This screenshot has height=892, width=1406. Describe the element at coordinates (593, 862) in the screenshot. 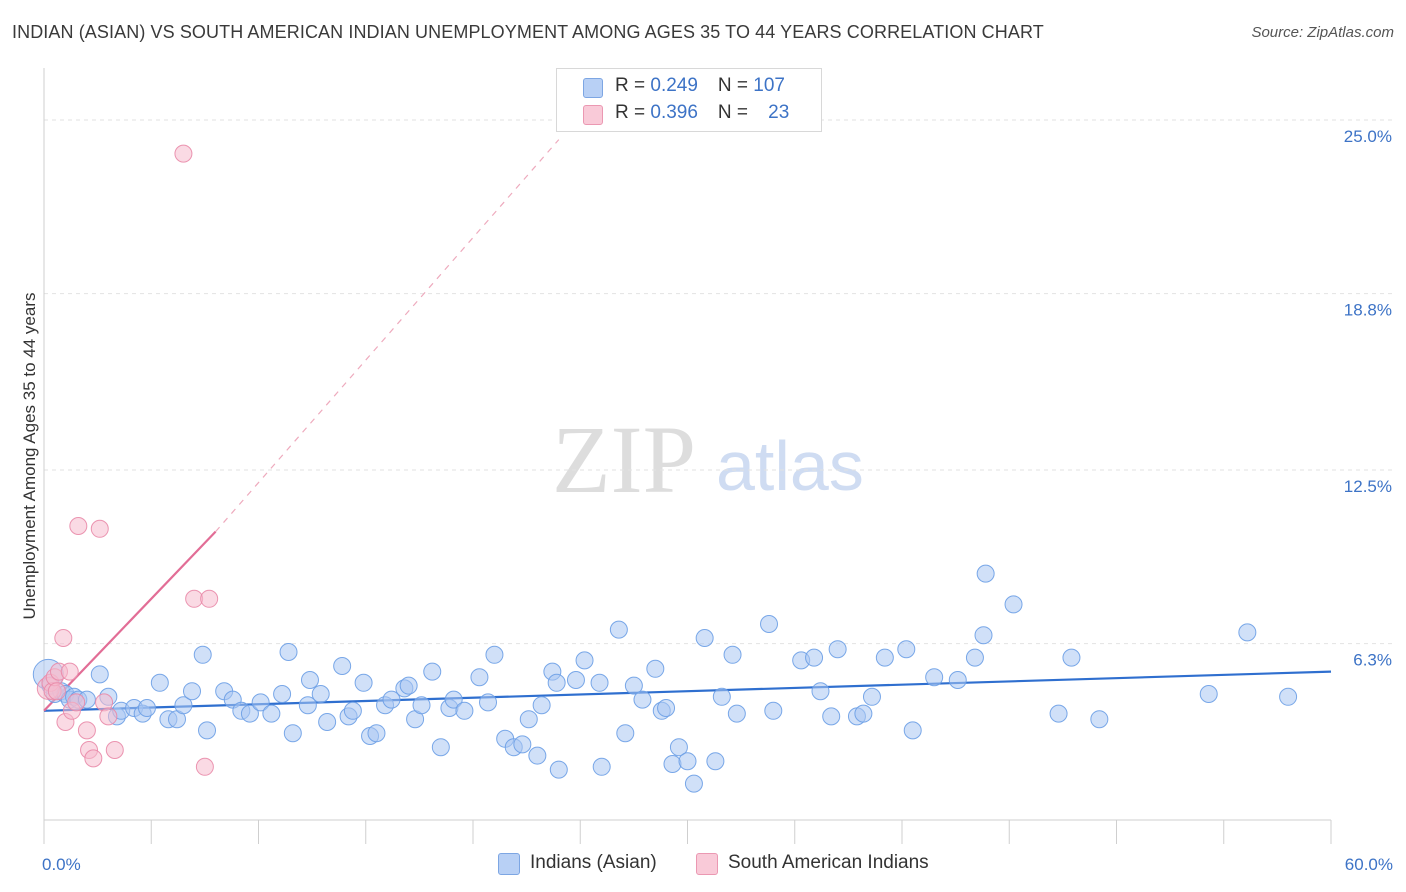

I see `bottom-legend-label: Indians (Asian)` at that location.